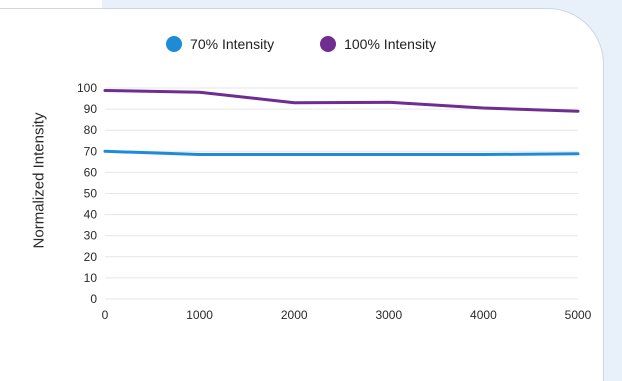 This screenshot has height=381, width=622. Describe the element at coordinates (91, 278) in the screenshot. I see `y-tick-label-10: 10` at that location.